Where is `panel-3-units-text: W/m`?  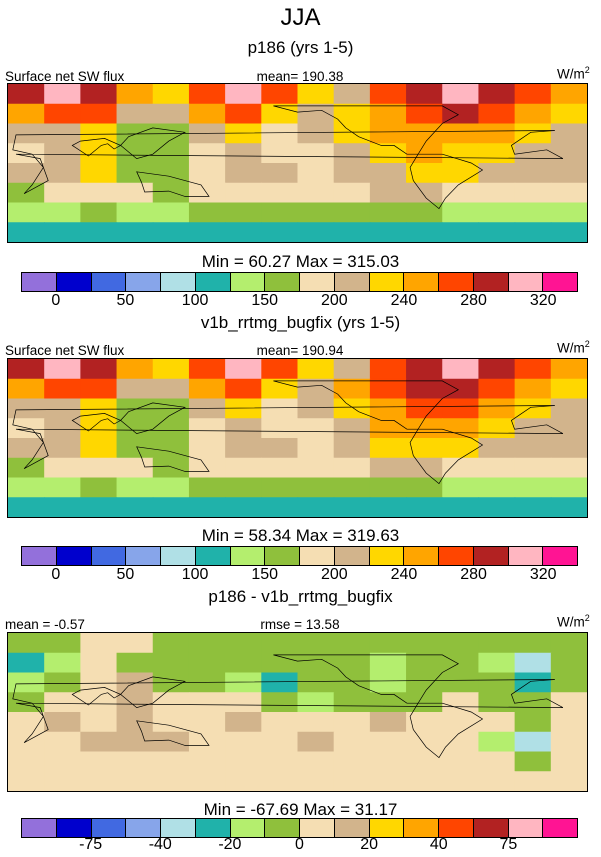
panel-3-units-text: W/m is located at coordinates (571, 622).